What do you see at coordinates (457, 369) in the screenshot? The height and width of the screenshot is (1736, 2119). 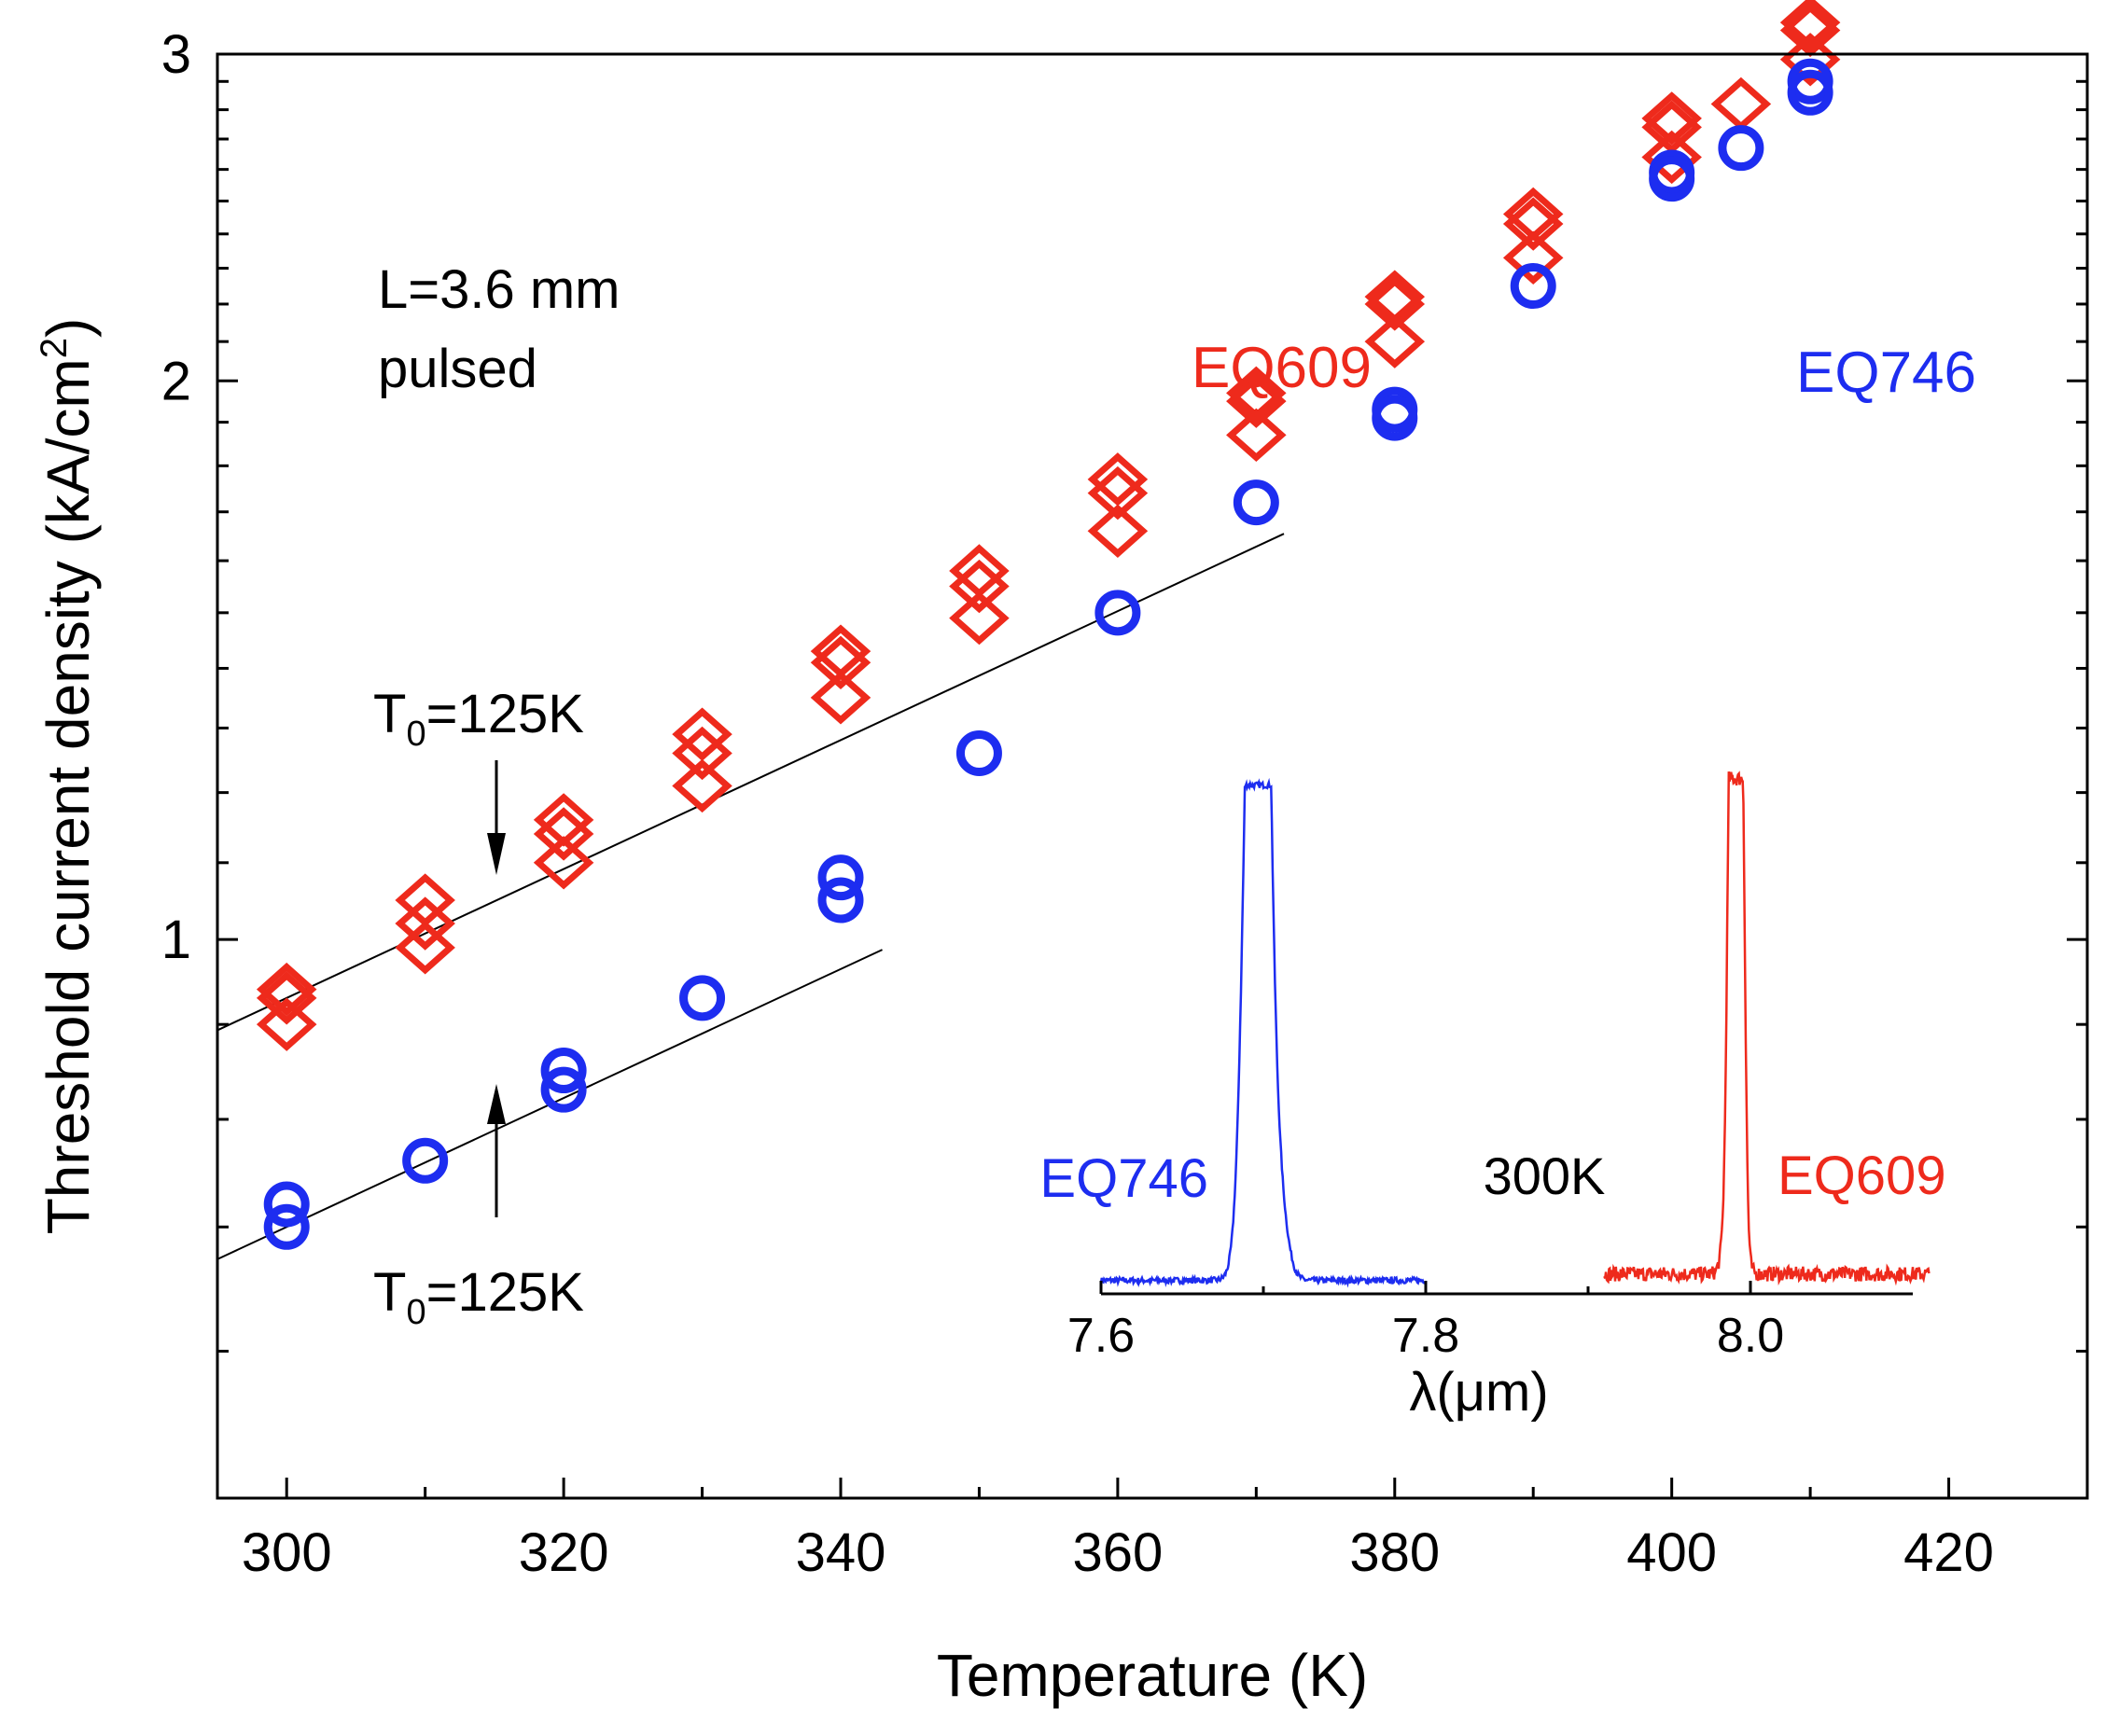 I see `pulsed-annotation: pulsed` at bounding box center [457, 369].